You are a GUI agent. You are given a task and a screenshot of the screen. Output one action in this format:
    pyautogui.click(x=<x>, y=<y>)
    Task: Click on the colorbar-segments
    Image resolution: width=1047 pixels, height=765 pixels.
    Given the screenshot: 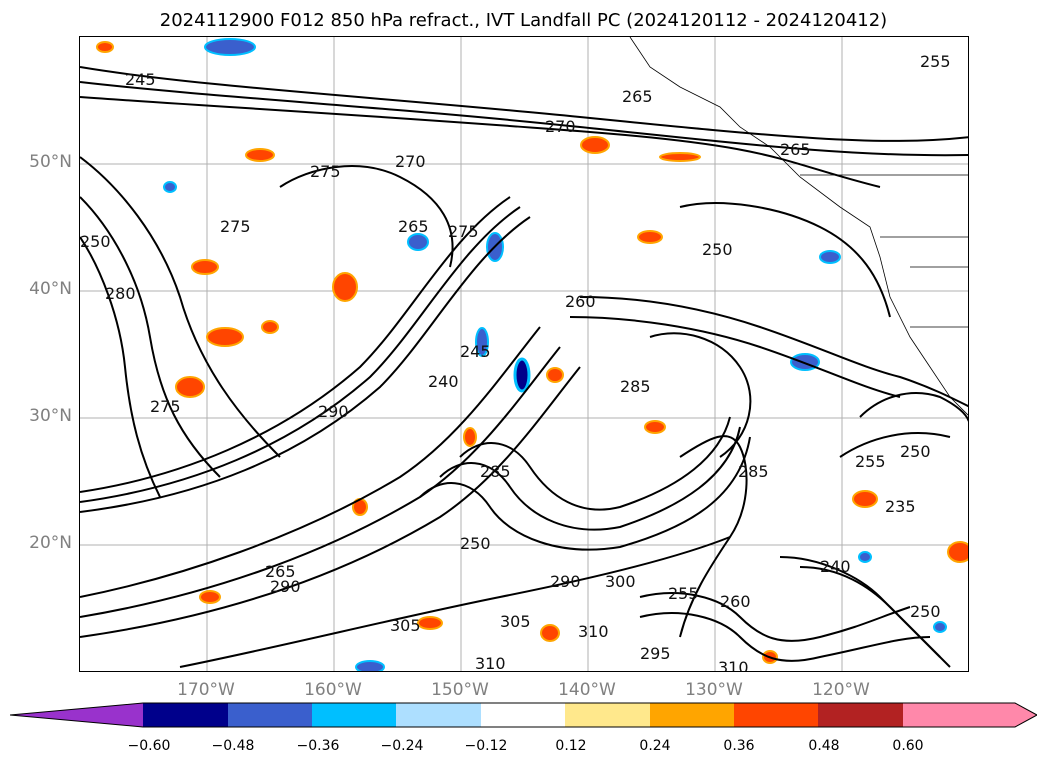 What is the action you would take?
    pyautogui.click(x=523, y=715)
    